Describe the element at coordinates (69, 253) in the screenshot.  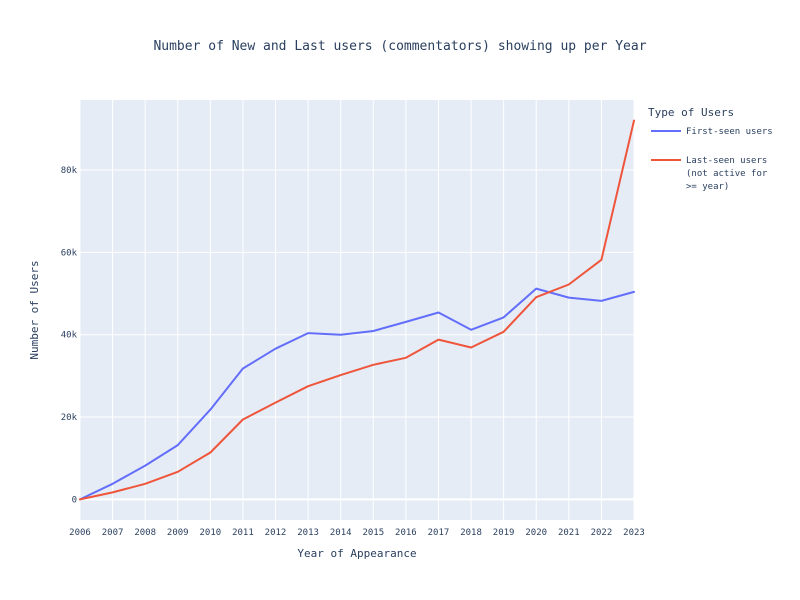
I see `y-tick-label: 60k` at that location.